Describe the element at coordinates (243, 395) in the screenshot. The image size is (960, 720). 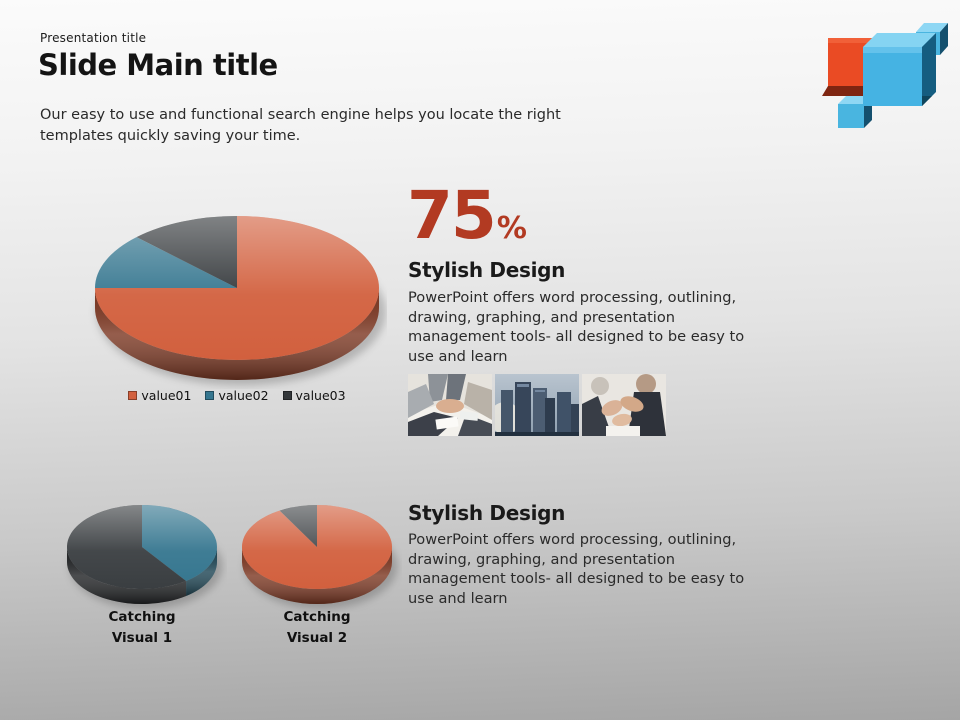
I see `legend-label-value02: value02` at that location.